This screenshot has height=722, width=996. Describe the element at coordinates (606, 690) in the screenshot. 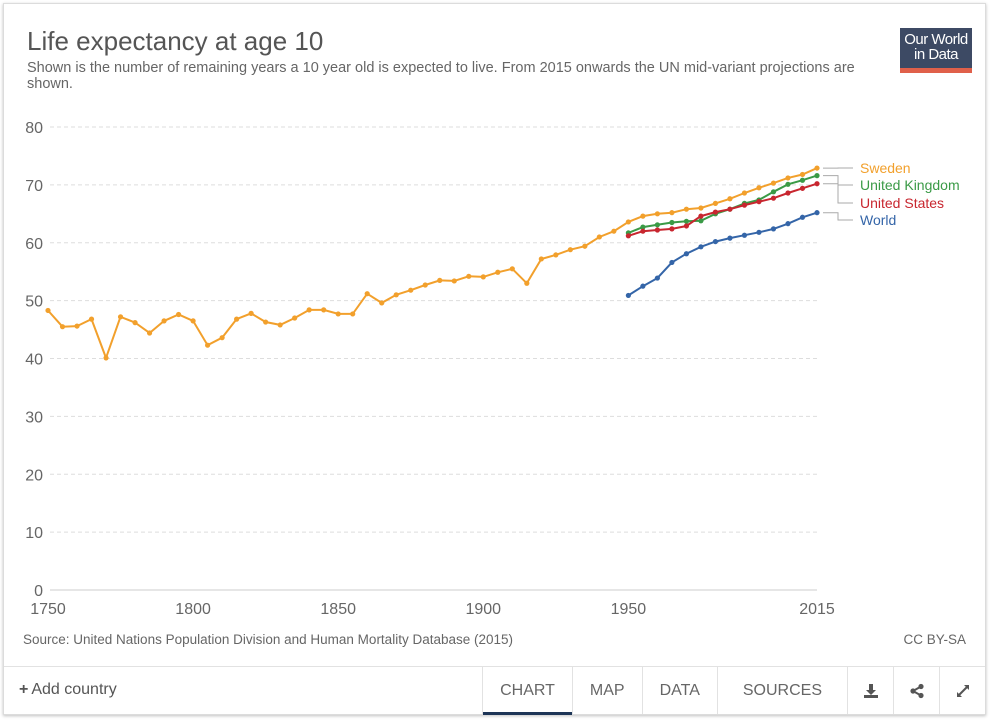

I see `tab-map: MAP` at that location.